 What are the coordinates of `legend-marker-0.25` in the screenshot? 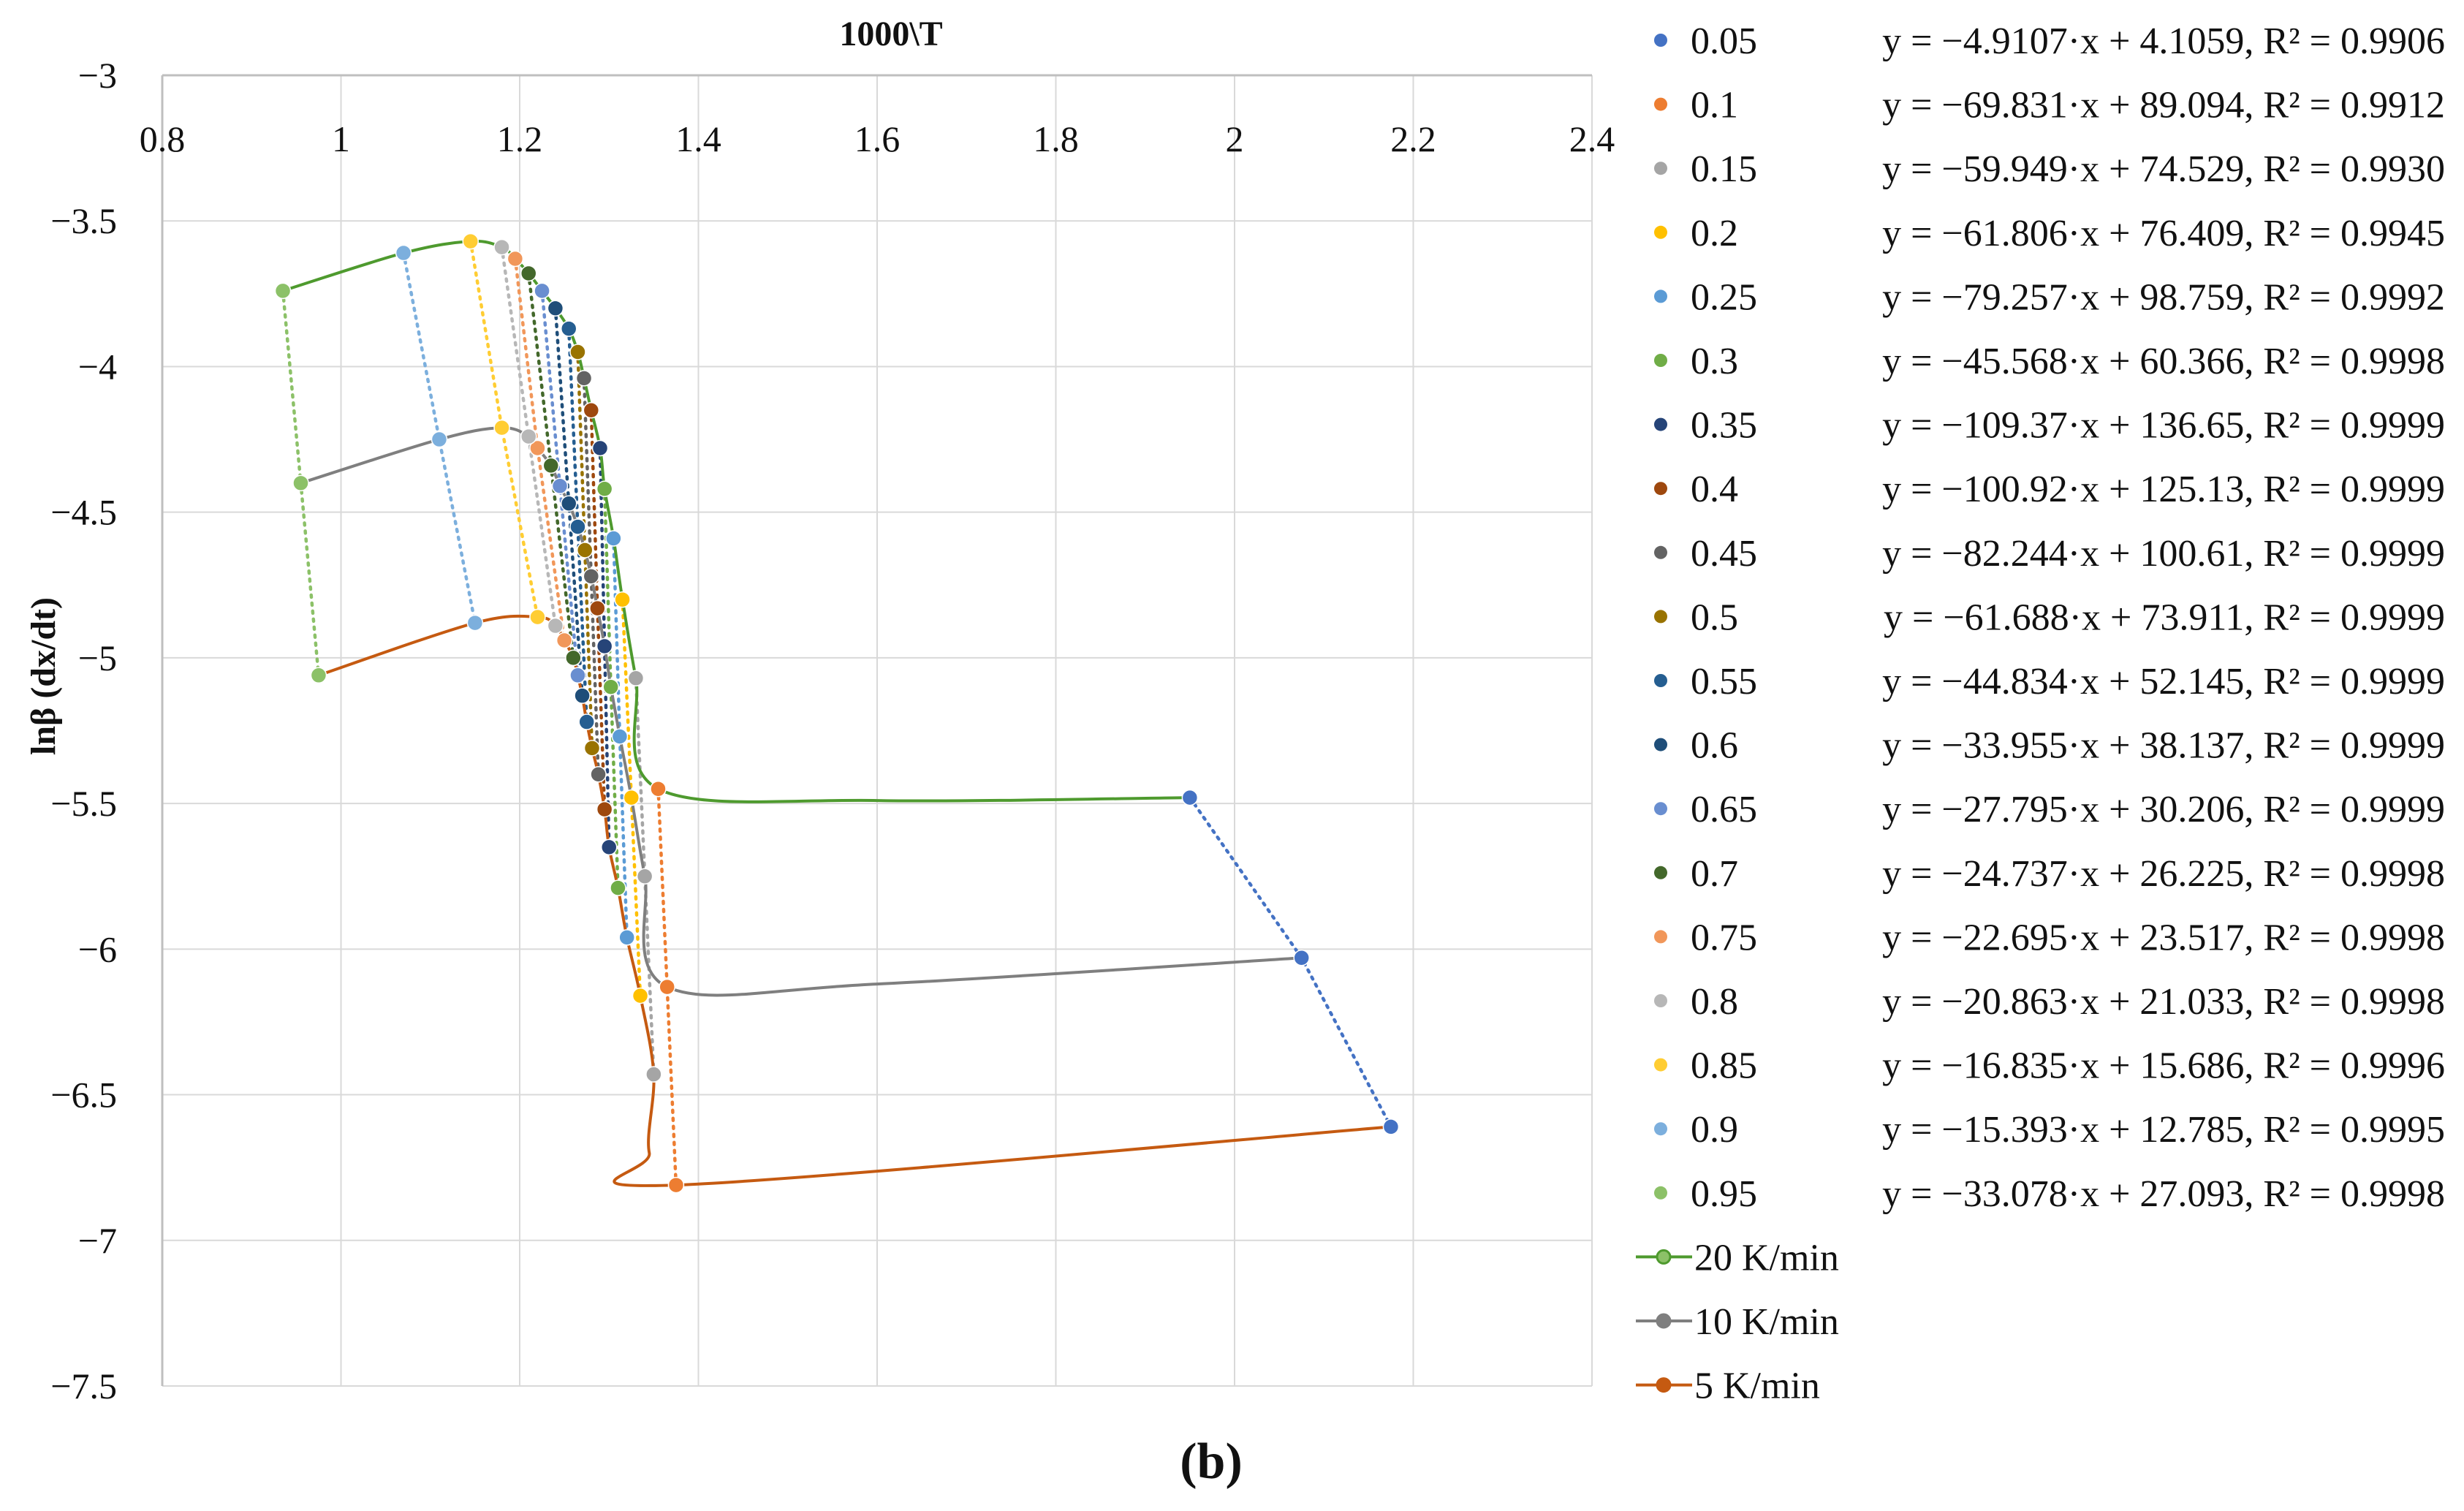 It's located at (1660, 296).